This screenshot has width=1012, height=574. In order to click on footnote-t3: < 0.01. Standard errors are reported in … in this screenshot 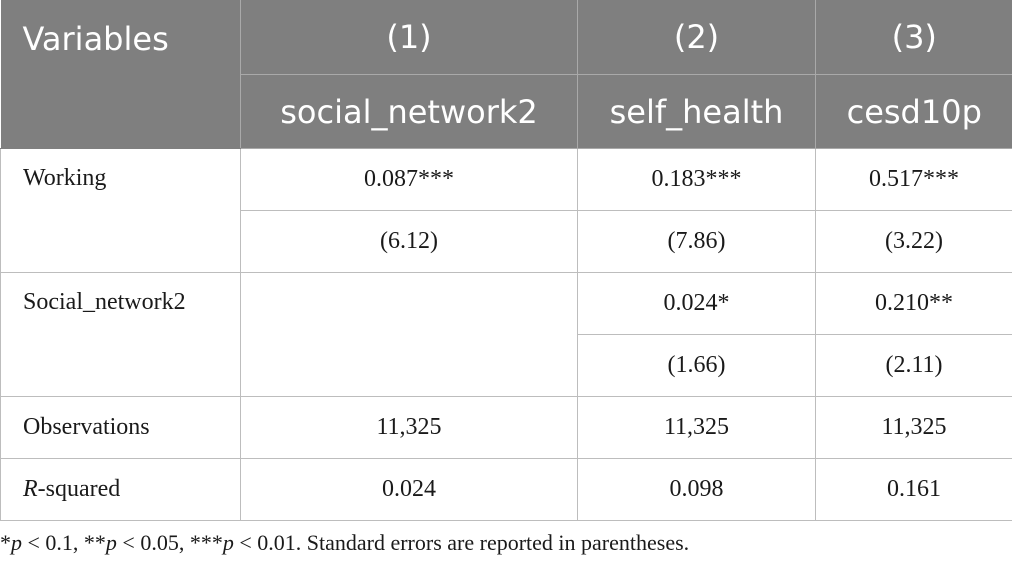, I will do `click(461, 542)`.